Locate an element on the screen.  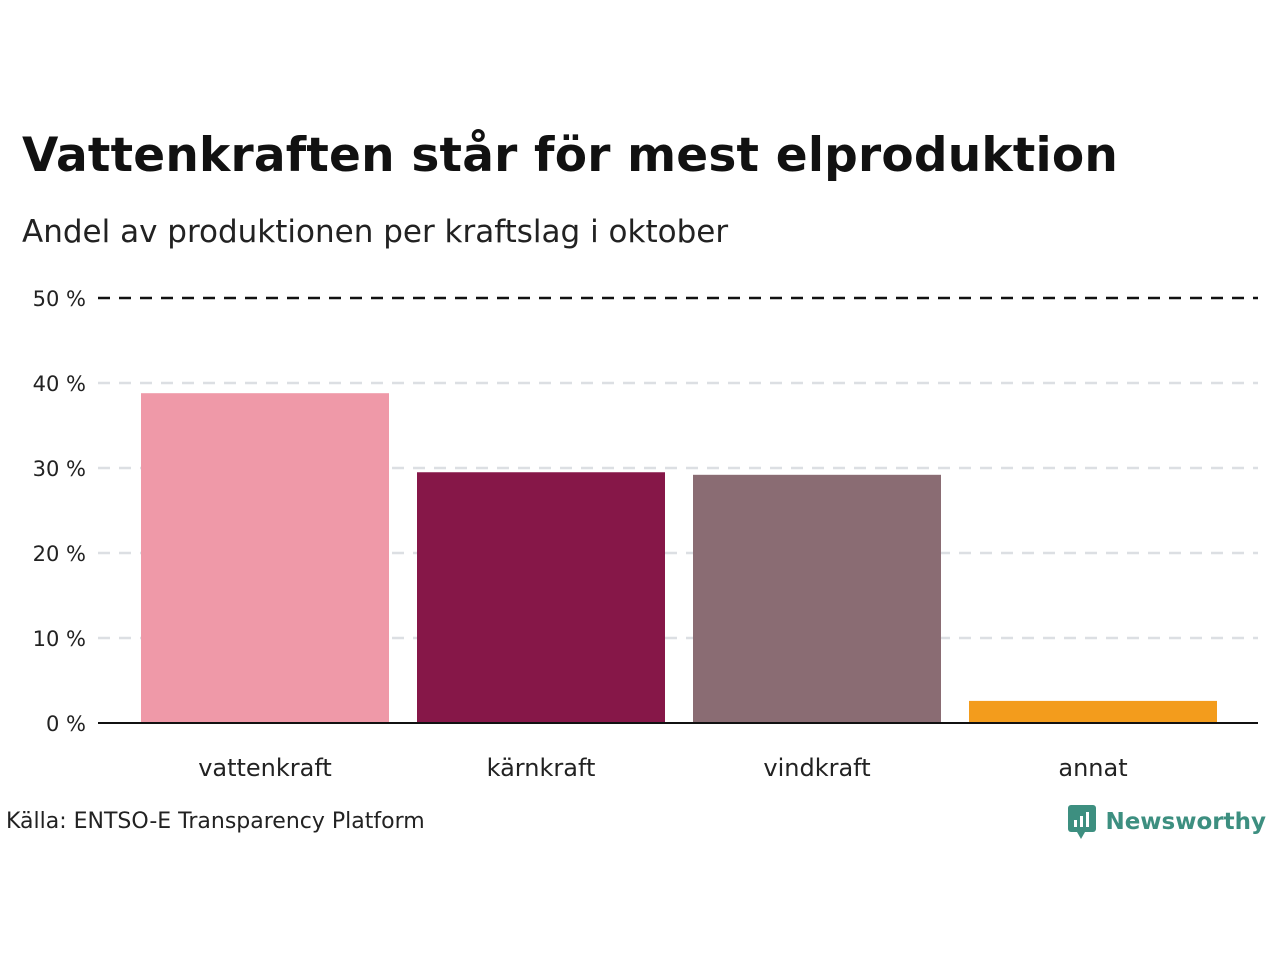
x-category-label: kärnkraft is located at coordinates (541, 768).